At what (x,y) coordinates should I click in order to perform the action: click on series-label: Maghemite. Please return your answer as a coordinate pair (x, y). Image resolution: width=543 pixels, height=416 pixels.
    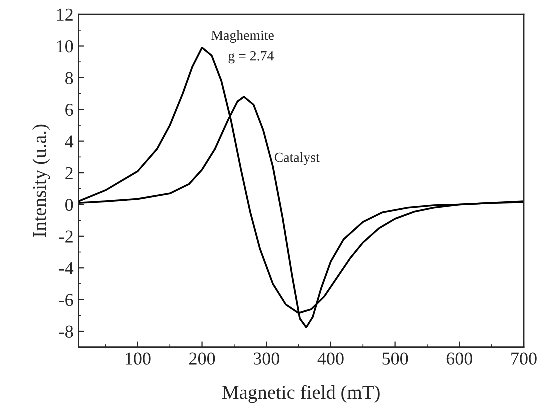
    Looking at the image, I should click on (243, 37).